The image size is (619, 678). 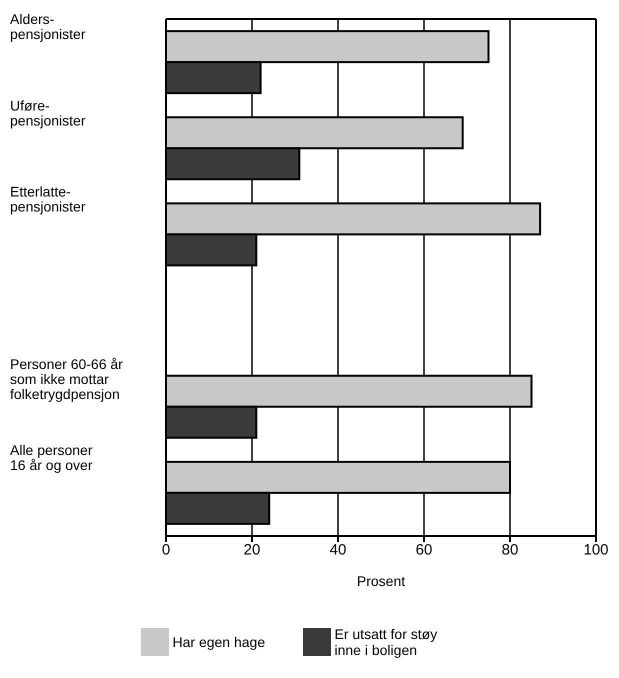 What do you see at coordinates (51, 457) in the screenshot?
I see `y-tick-label: Alle personer 16 år og over` at bounding box center [51, 457].